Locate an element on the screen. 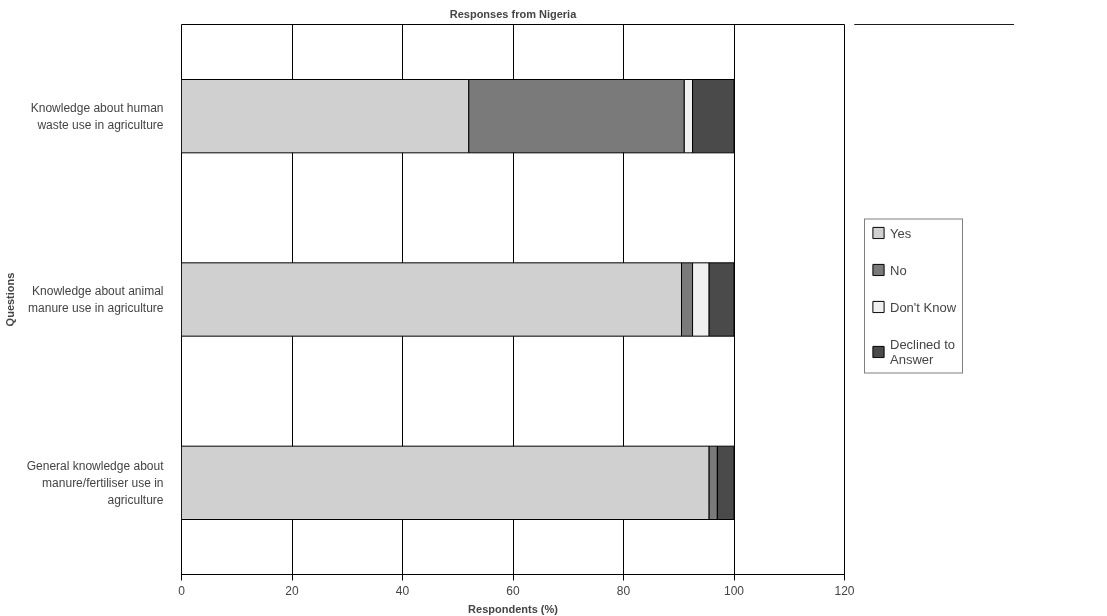 This screenshot has width=1107, height=616. y-tick-label: General knowledge about manure/fertiliser use in agriculture is located at coordinates (95, 483).